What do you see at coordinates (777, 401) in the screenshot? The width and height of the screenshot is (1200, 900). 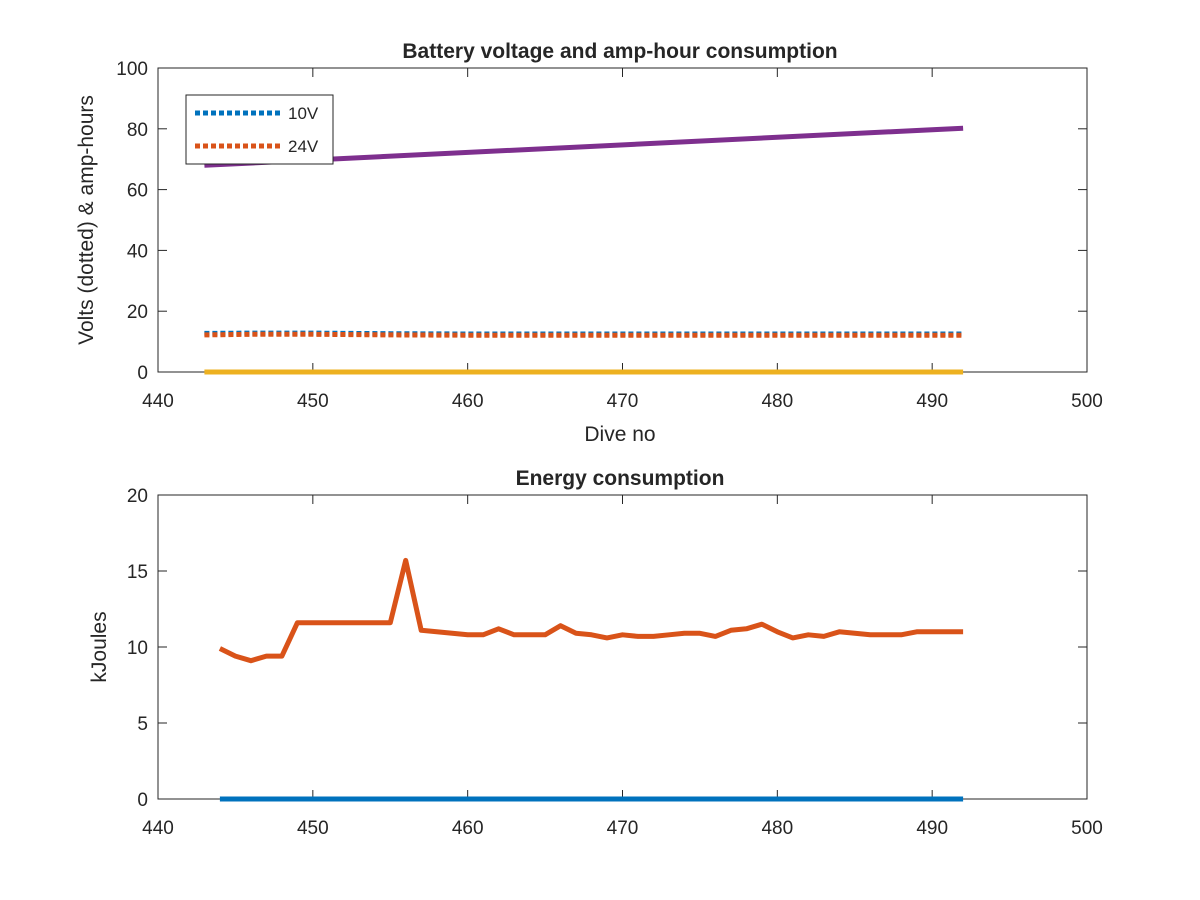 I see `voltage-x-tick-label: 480` at bounding box center [777, 401].